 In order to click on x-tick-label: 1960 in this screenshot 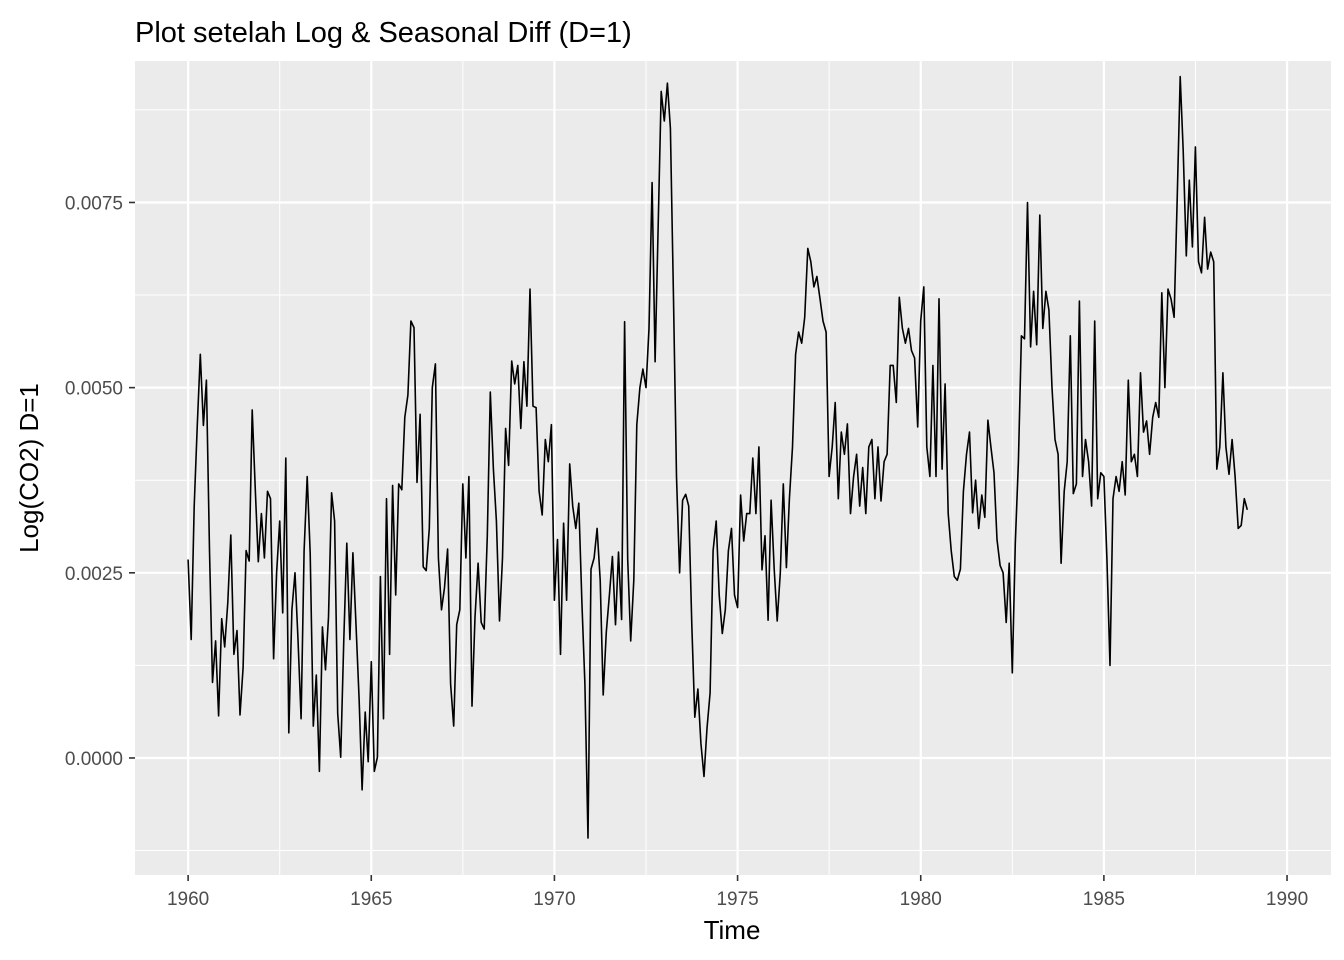, I will do `click(188, 899)`.